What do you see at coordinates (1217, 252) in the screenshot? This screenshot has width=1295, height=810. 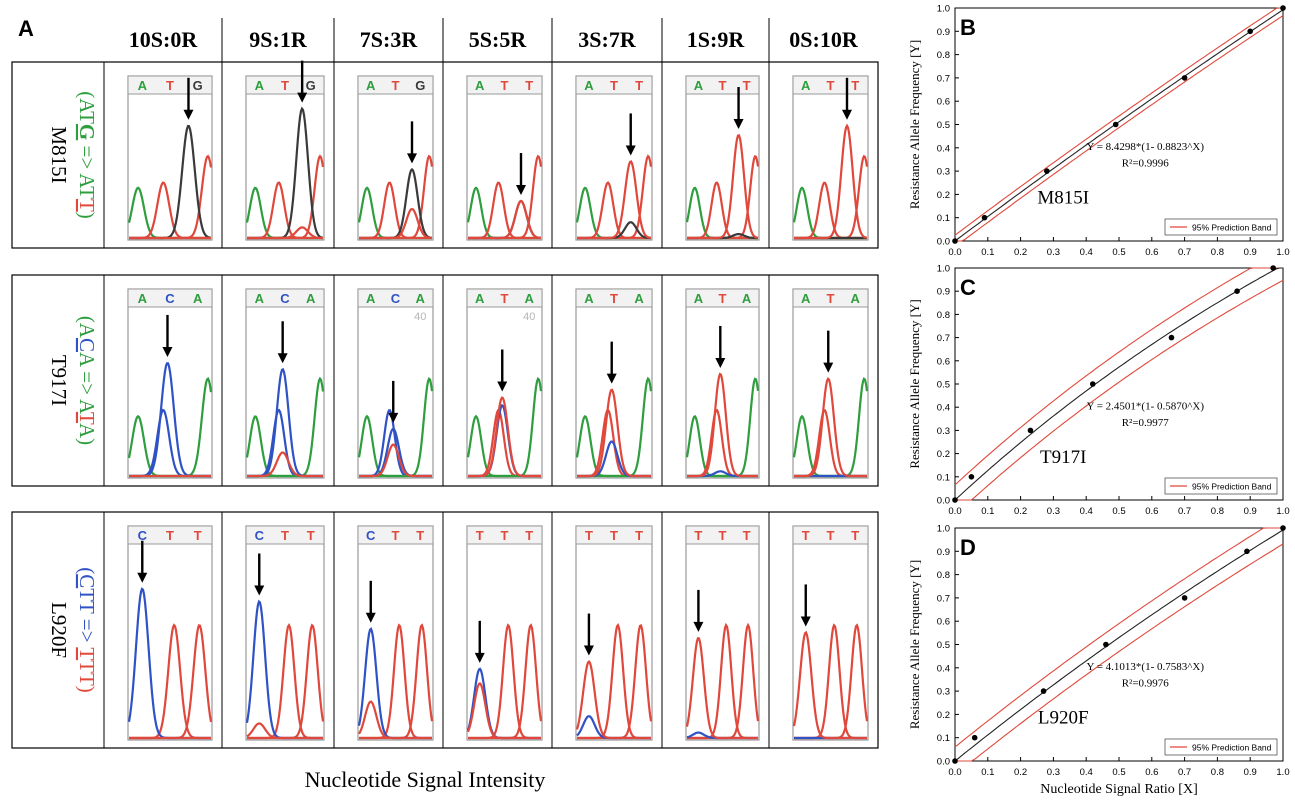 I see `x-tick-label: 0.8` at bounding box center [1217, 252].